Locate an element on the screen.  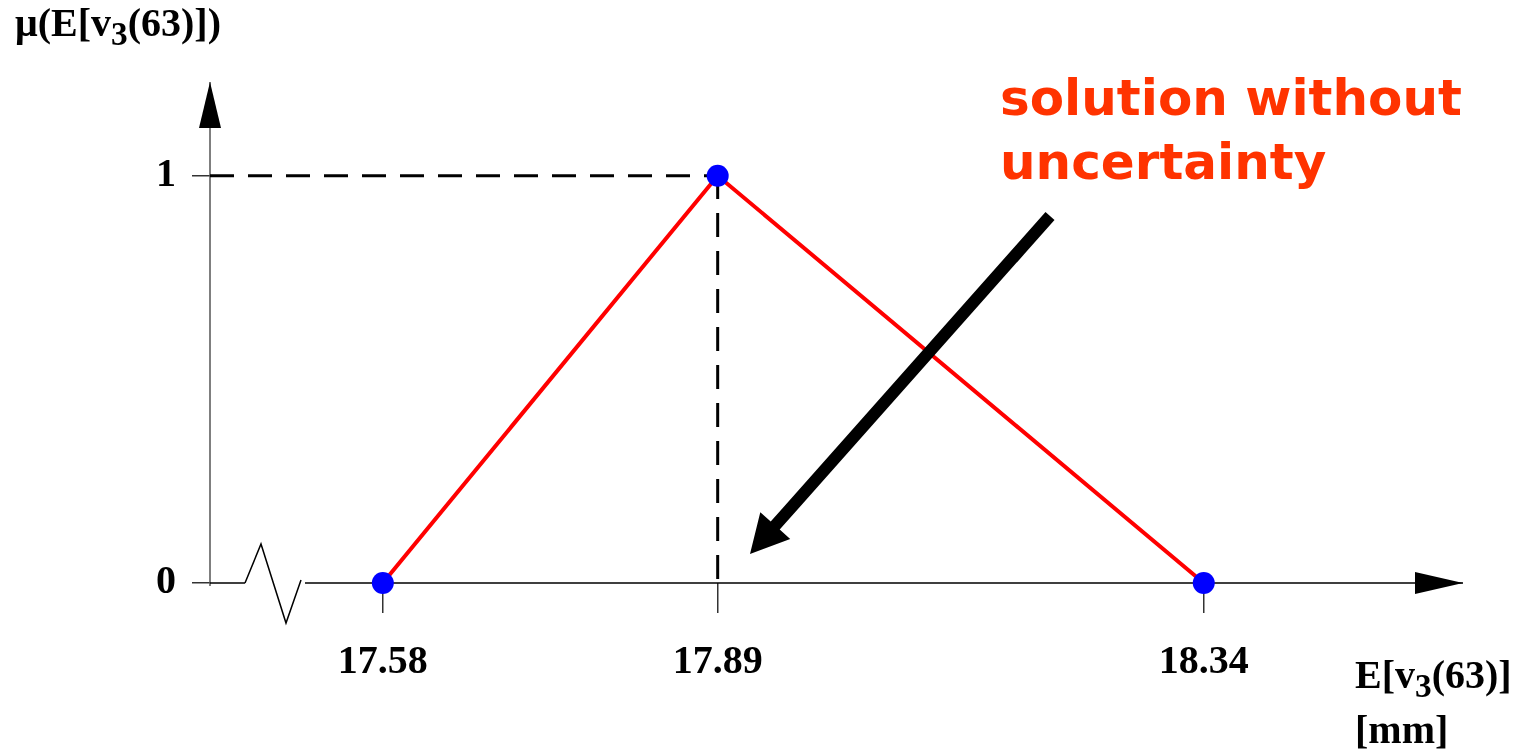
x-tick-label: 18.34 is located at coordinates (1203, 660).